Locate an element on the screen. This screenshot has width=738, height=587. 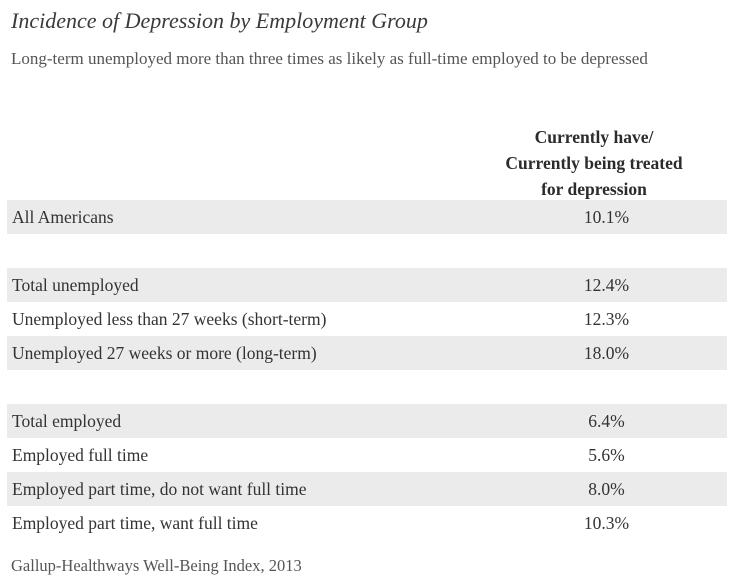
row-label: Total unemployed is located at coordinates (75, 284).